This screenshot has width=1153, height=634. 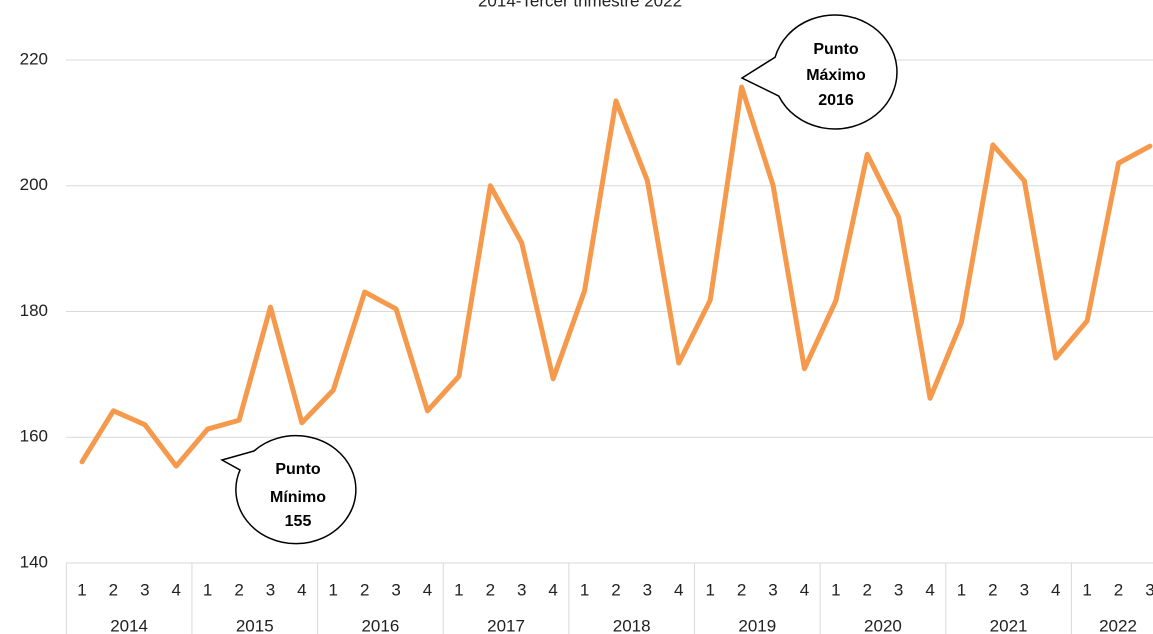 What do you see at coordinates (506, 625) in the screenshot?
I see `x-group-label: 2017` at bounding box center [506, 625].